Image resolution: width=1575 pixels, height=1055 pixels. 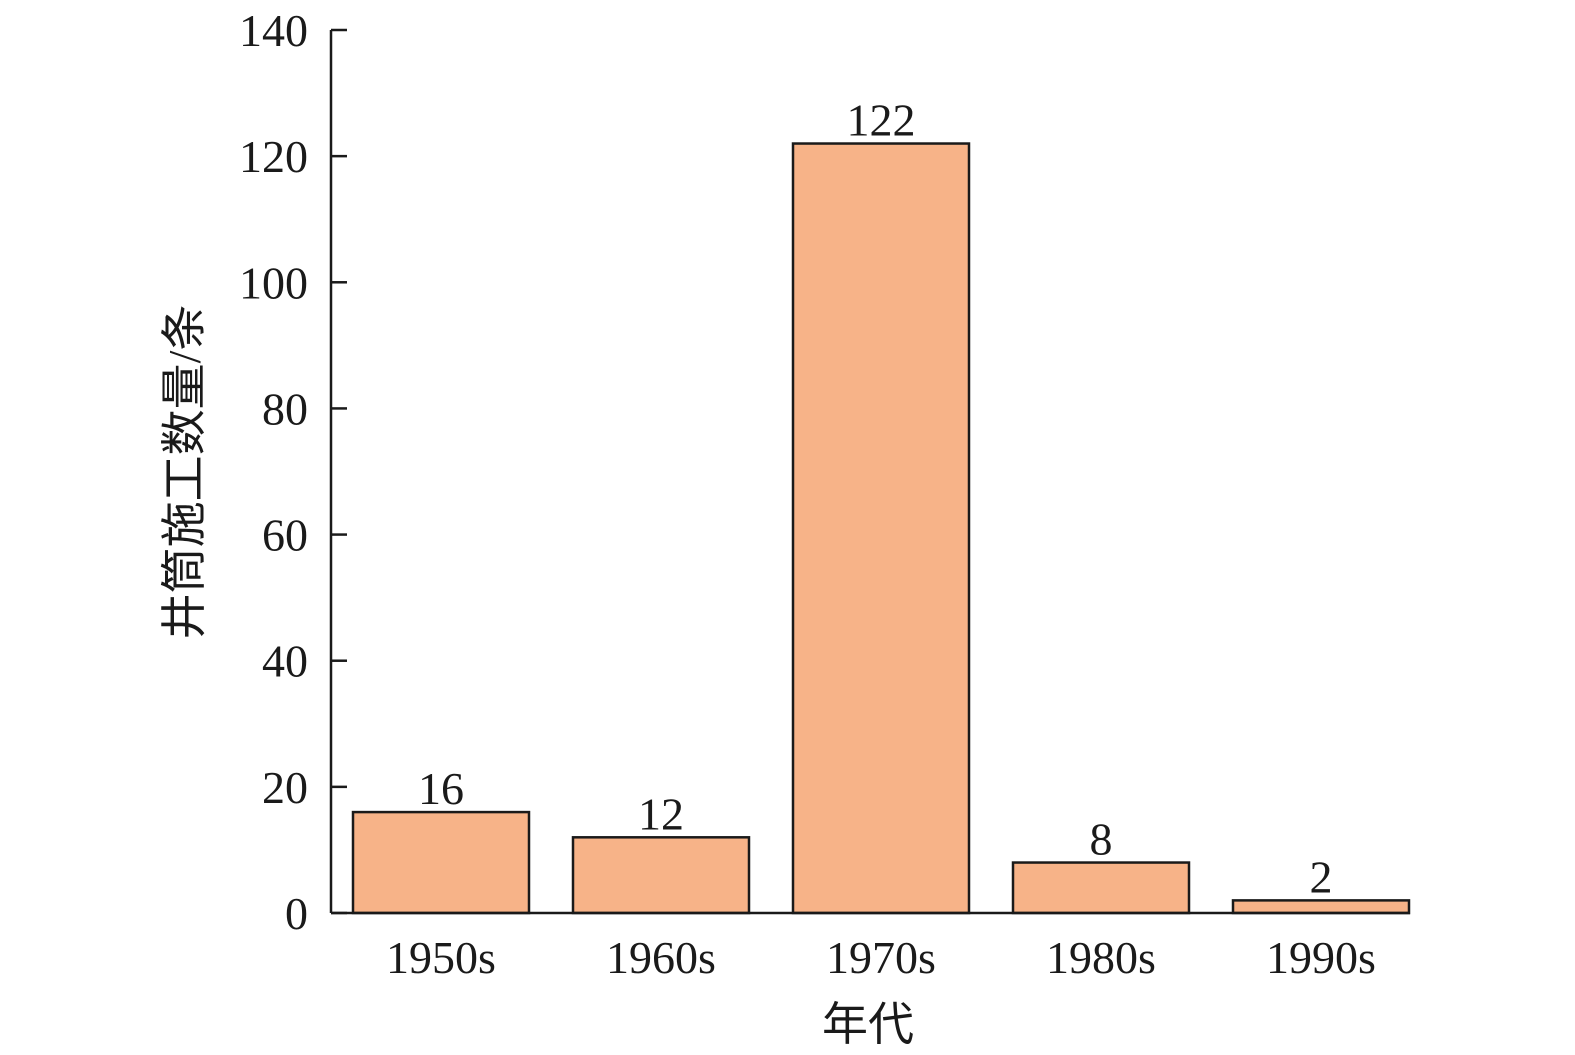 What do you see at coordinates (296, 913) in the screenshot?
I see `y-tick-label: 0` at bounding box center [296, 913].